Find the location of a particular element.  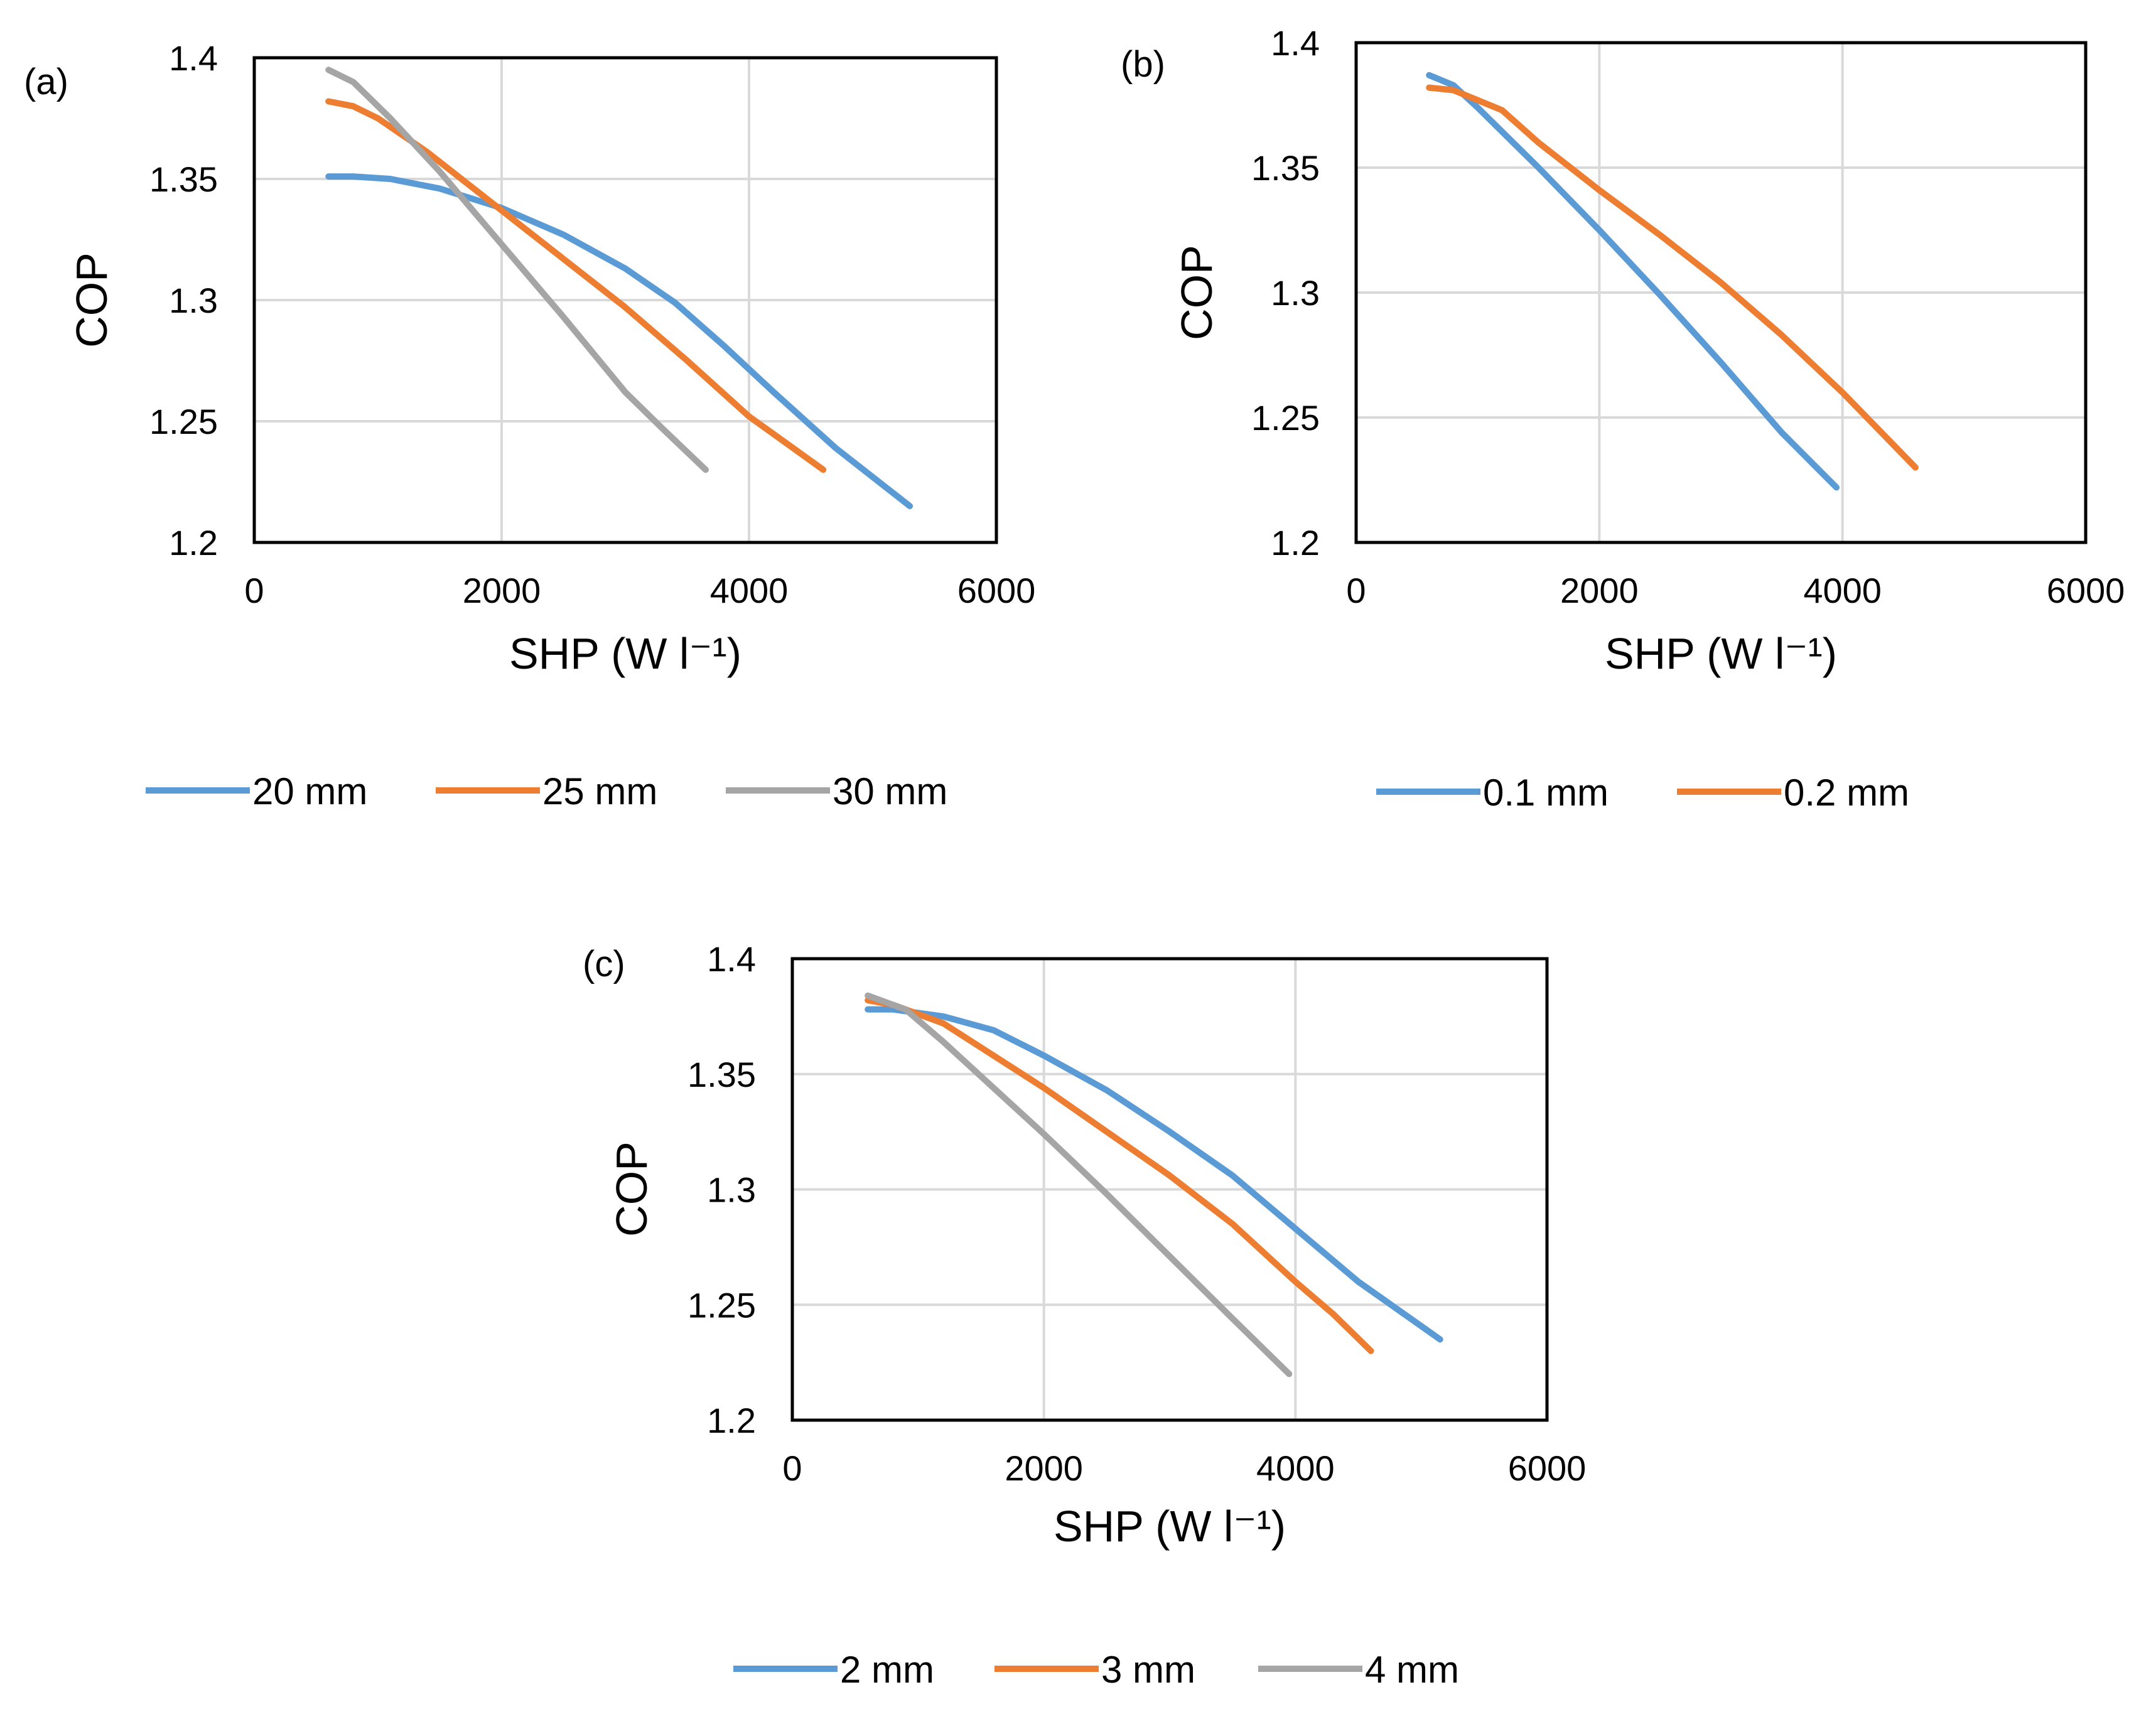

series-line-30-mm is located at coordinates (517, 270).